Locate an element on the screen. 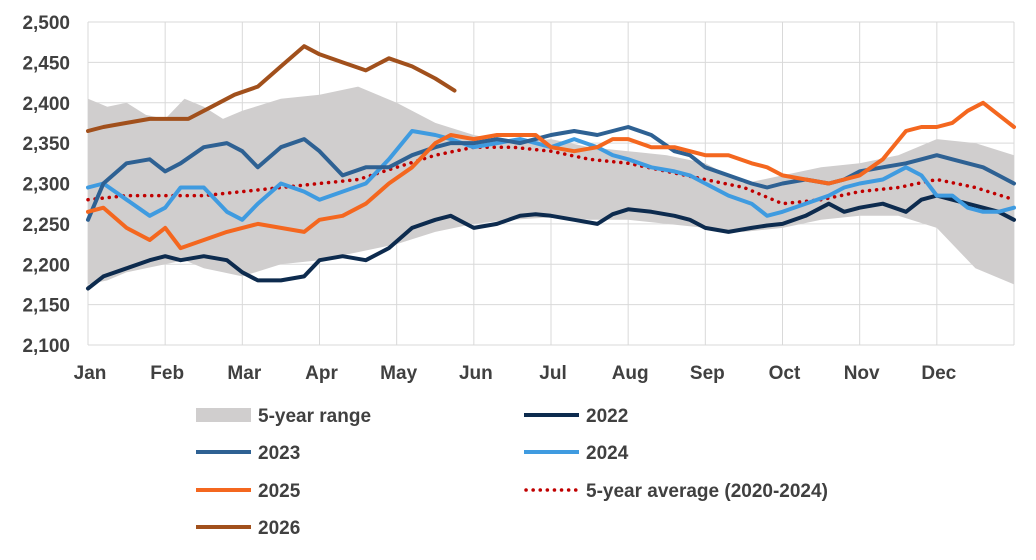 This screenshot has width=1036, height=560. legend-item: 5-year average (2020-2024) is located at coordinates (676, 491).